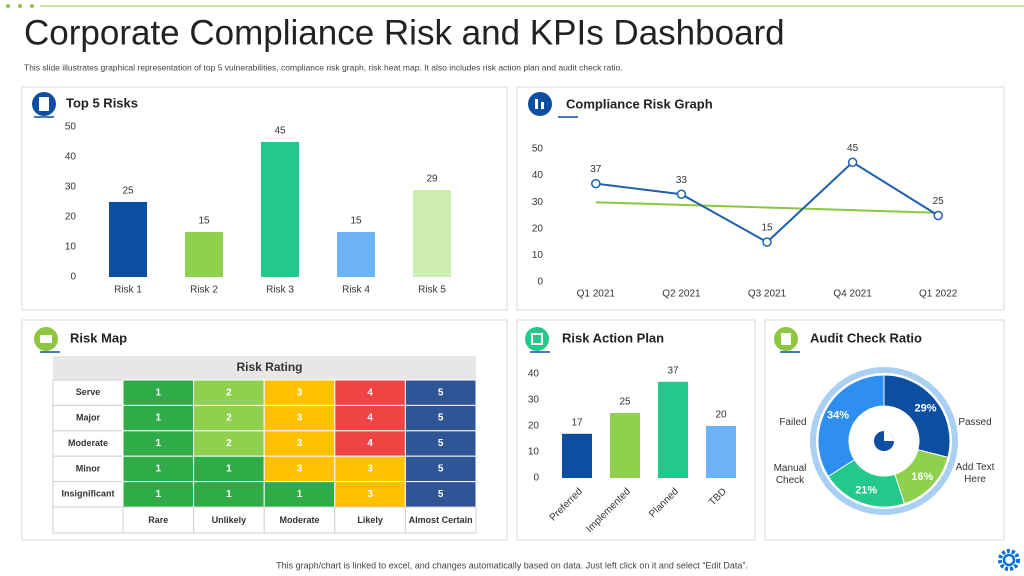 The image size is (1024, 576). I want to click on icon, so click(540, 104).